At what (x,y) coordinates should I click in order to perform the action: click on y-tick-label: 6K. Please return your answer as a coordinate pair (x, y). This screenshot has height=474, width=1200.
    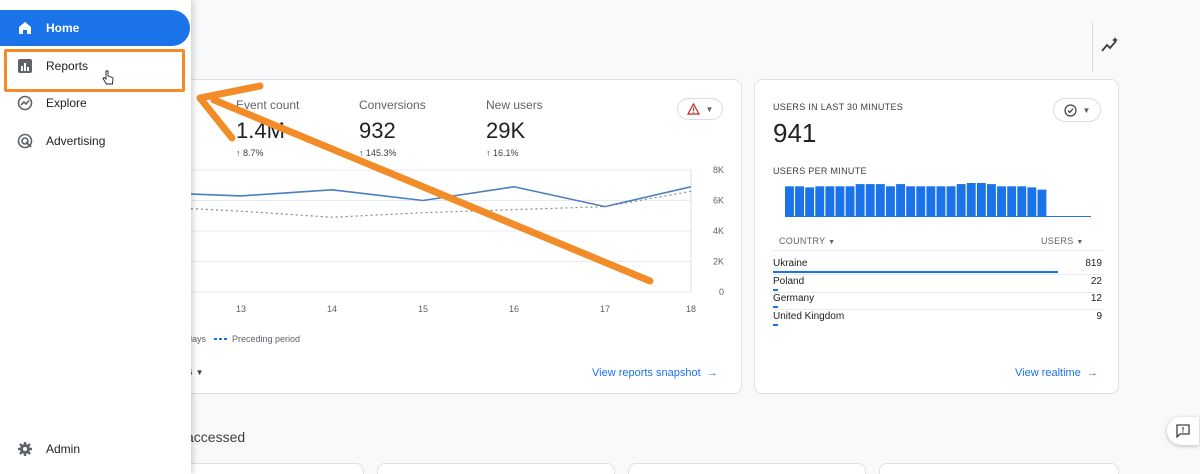
    Looking at the image, I should click on (718, 201).